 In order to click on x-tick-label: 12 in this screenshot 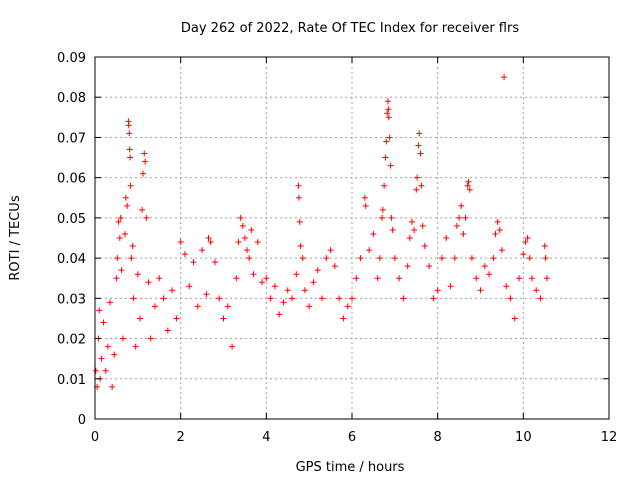, I will do `click(609, 437)`.